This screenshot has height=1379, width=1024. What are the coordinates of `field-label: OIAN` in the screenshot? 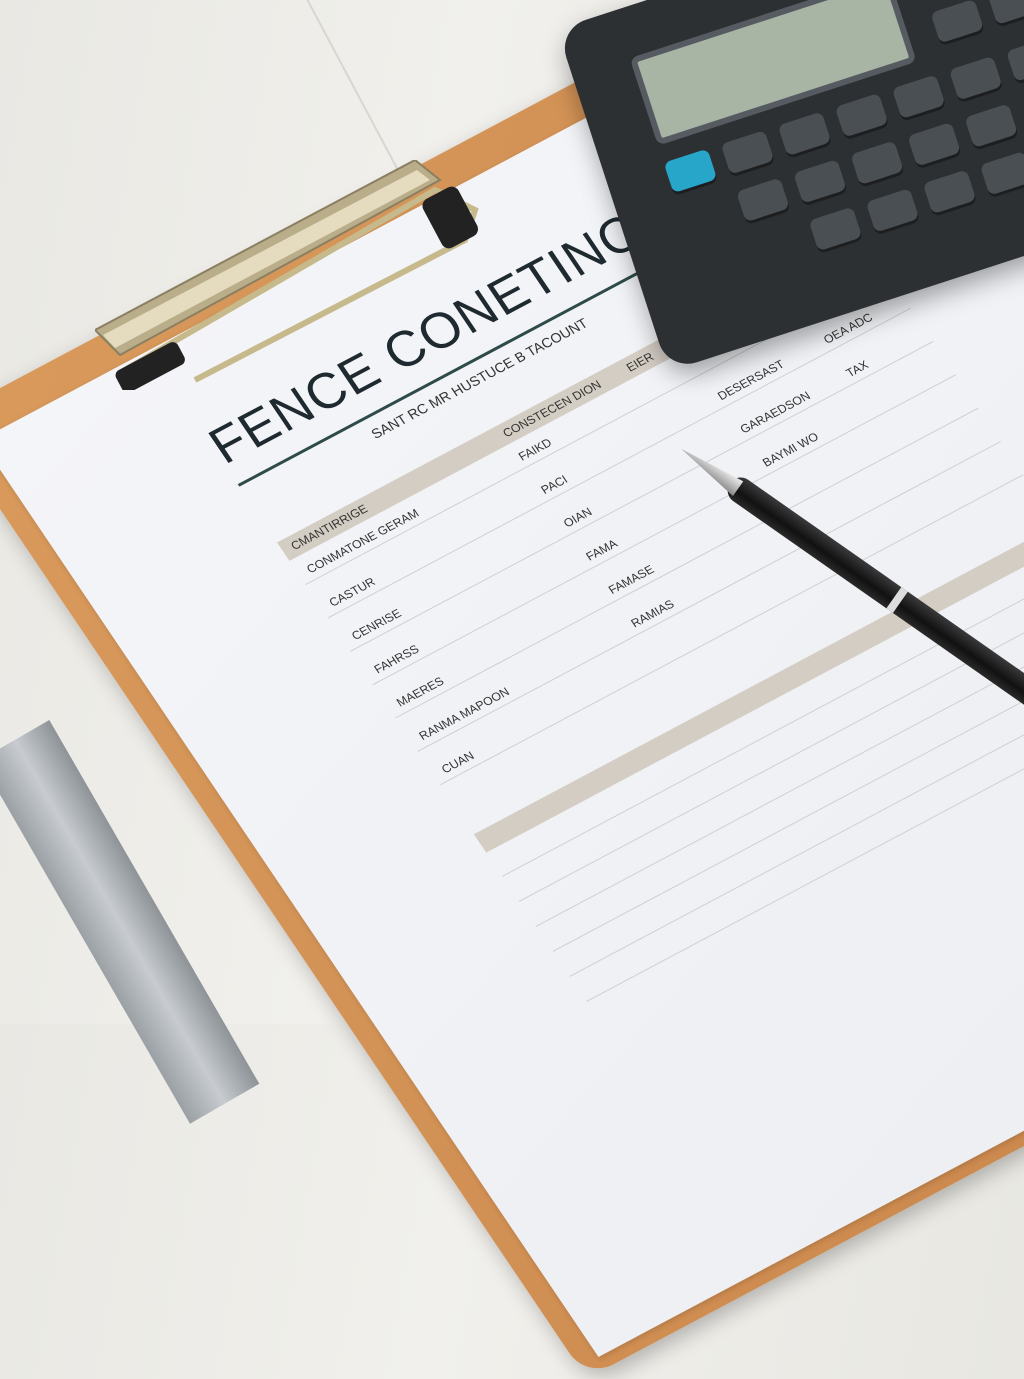 It's located at (577, 517).